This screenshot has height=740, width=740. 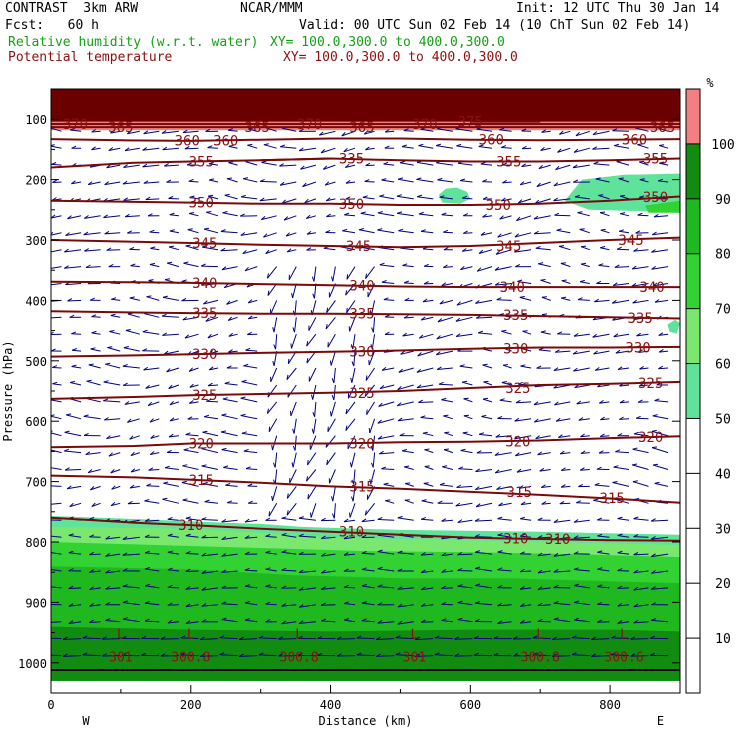 I want to click on low-marker: L, so click(x=121, y=635).